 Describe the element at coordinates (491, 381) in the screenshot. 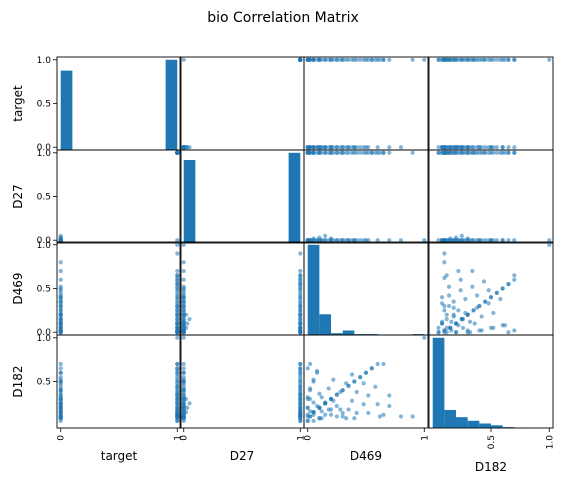

I see `panel-D182-vs-D182` at that location.